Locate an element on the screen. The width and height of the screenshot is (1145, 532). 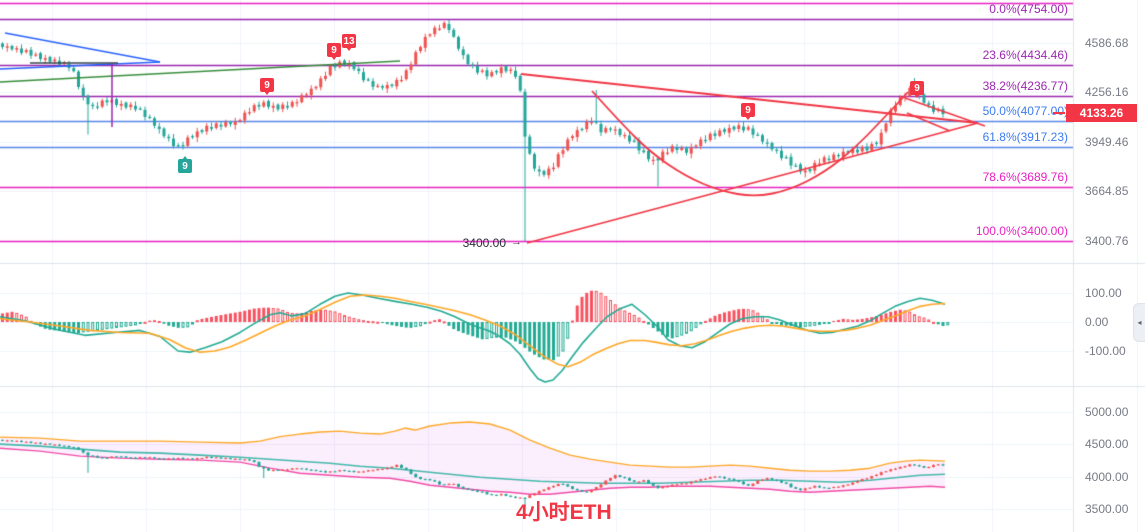
fib-level-label-23.6: 23.6%(4434.46) is located at coordinates (1025, 55).